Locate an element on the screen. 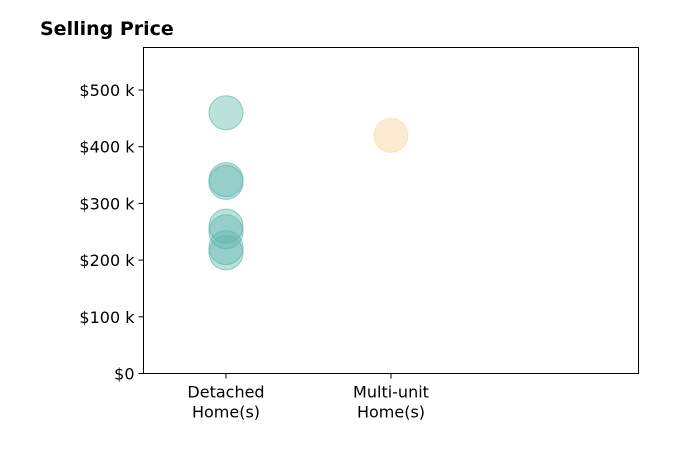 The height and width of the screenshot is (462, 679). x-tick-label: Detached Home(s) is located at coordinates (225, 402).